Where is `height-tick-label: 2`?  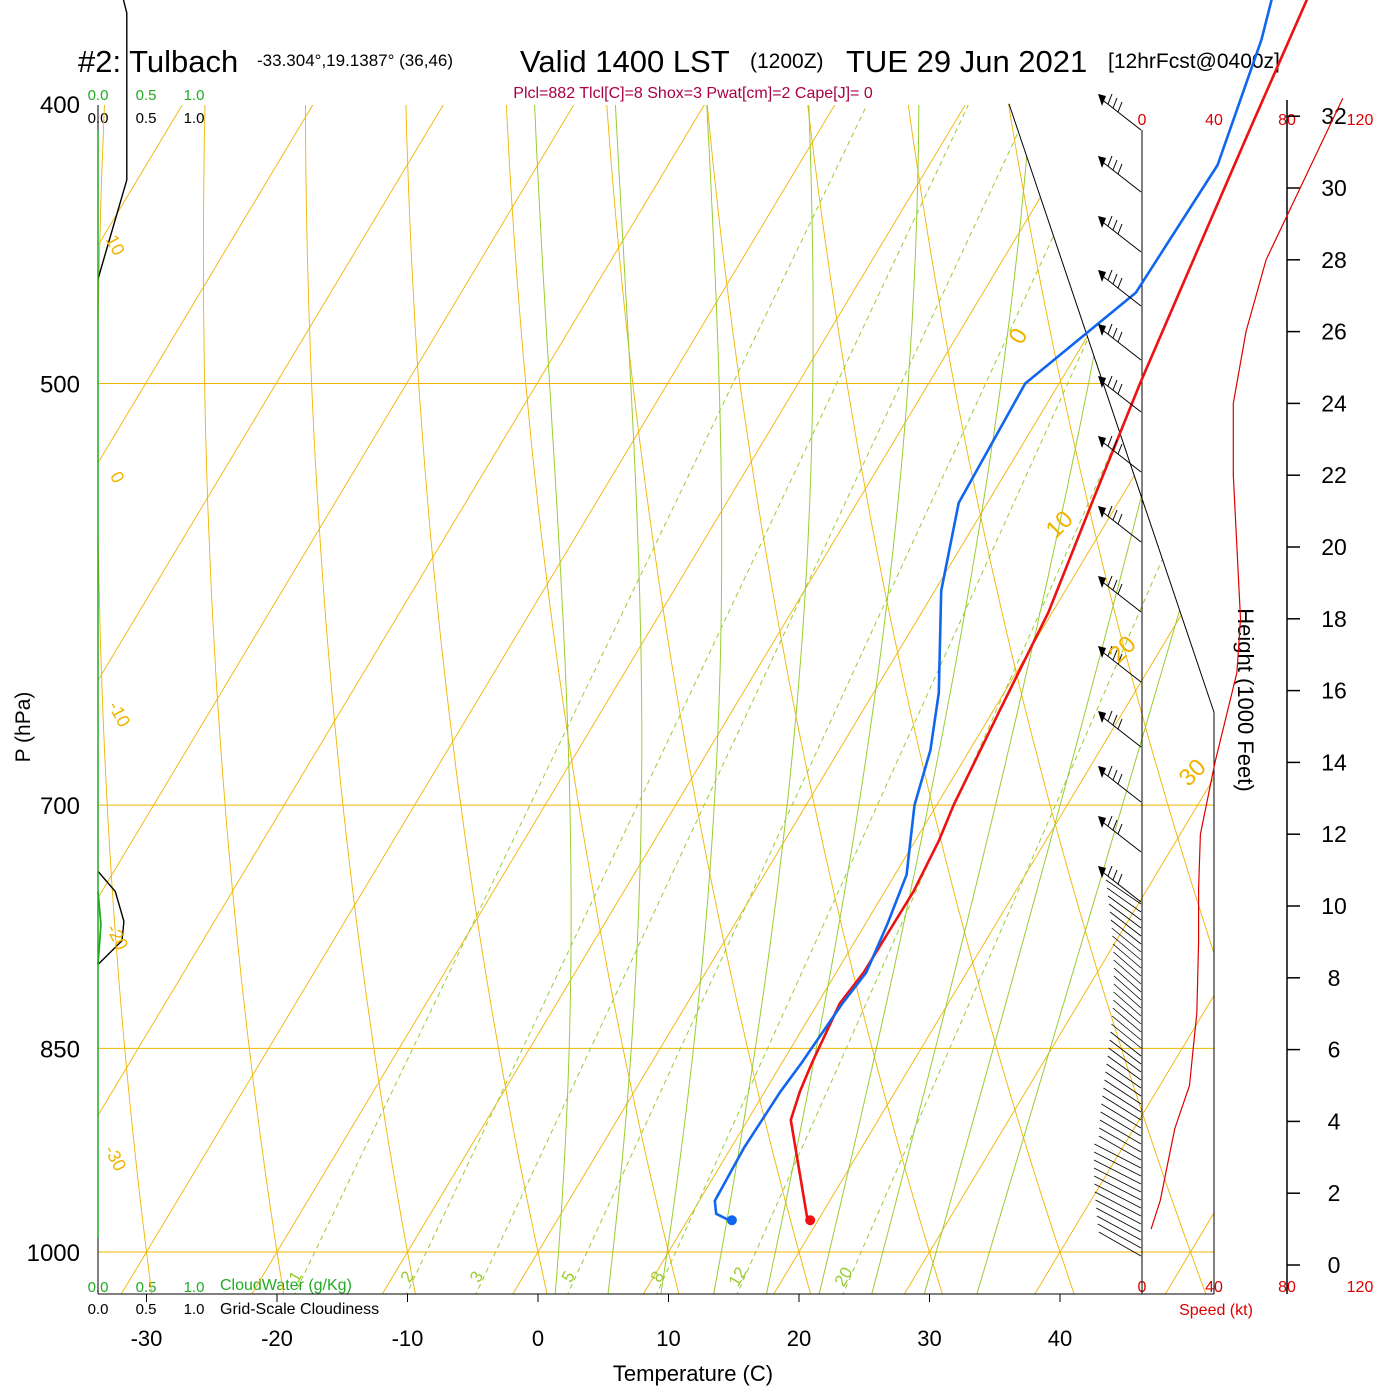 height-tick-label: 2 is located at coordinates (1334, 1193).